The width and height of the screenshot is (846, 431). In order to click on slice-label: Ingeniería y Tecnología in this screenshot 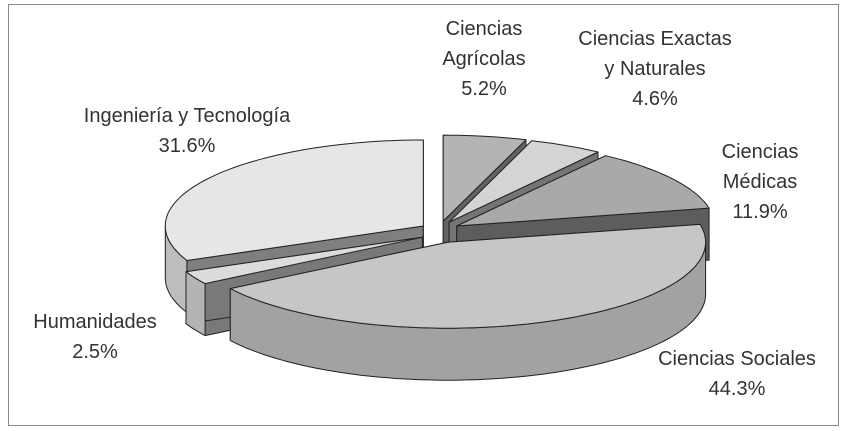, I will do `click(187, 116)`.